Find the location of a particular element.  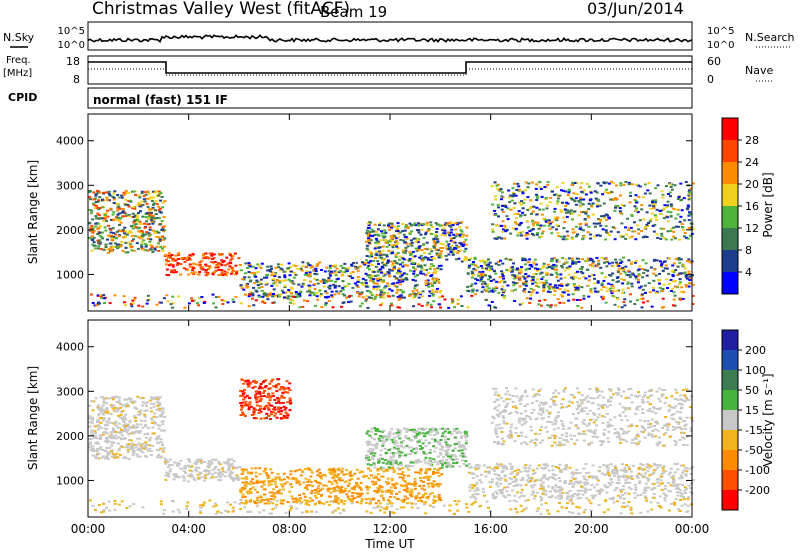

echo-cell-1960 is located at coordinates (572, 258).